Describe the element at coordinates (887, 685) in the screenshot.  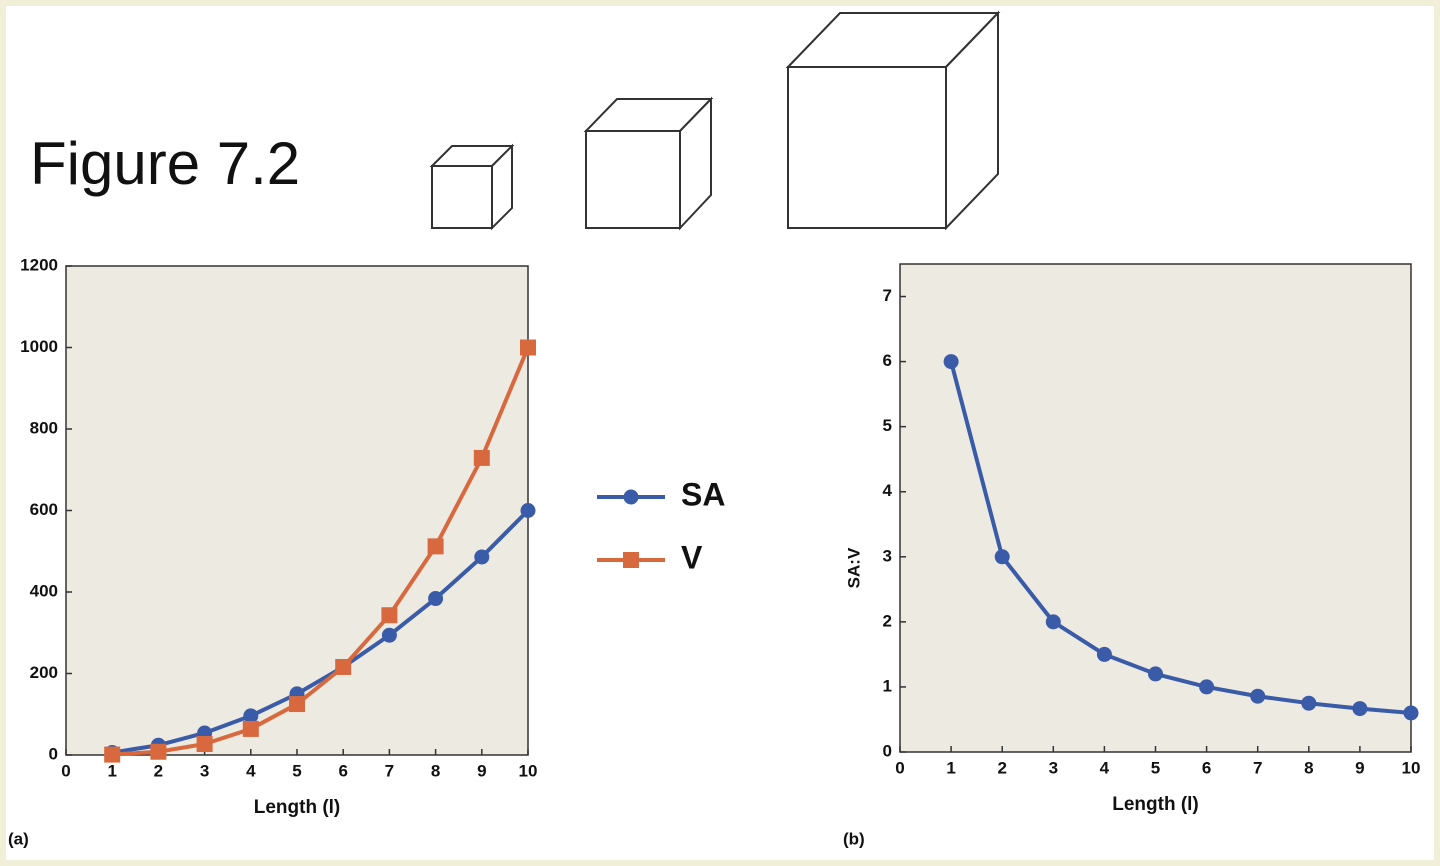
I see `y-tick-label: 1` at that location.